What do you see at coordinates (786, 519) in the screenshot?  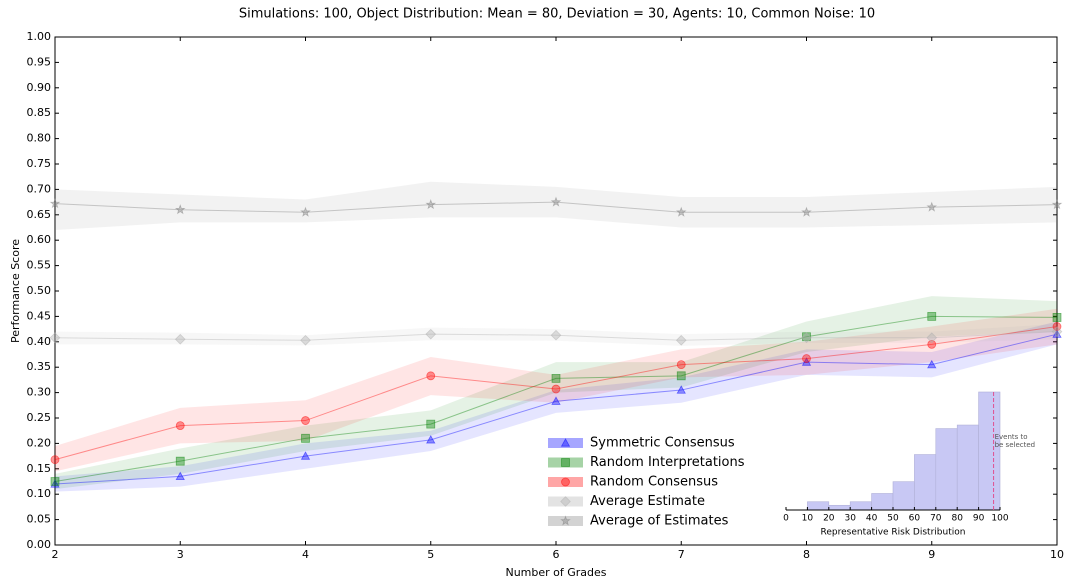 I see `x-tick-label: 0` at bounding box center [786, 519].